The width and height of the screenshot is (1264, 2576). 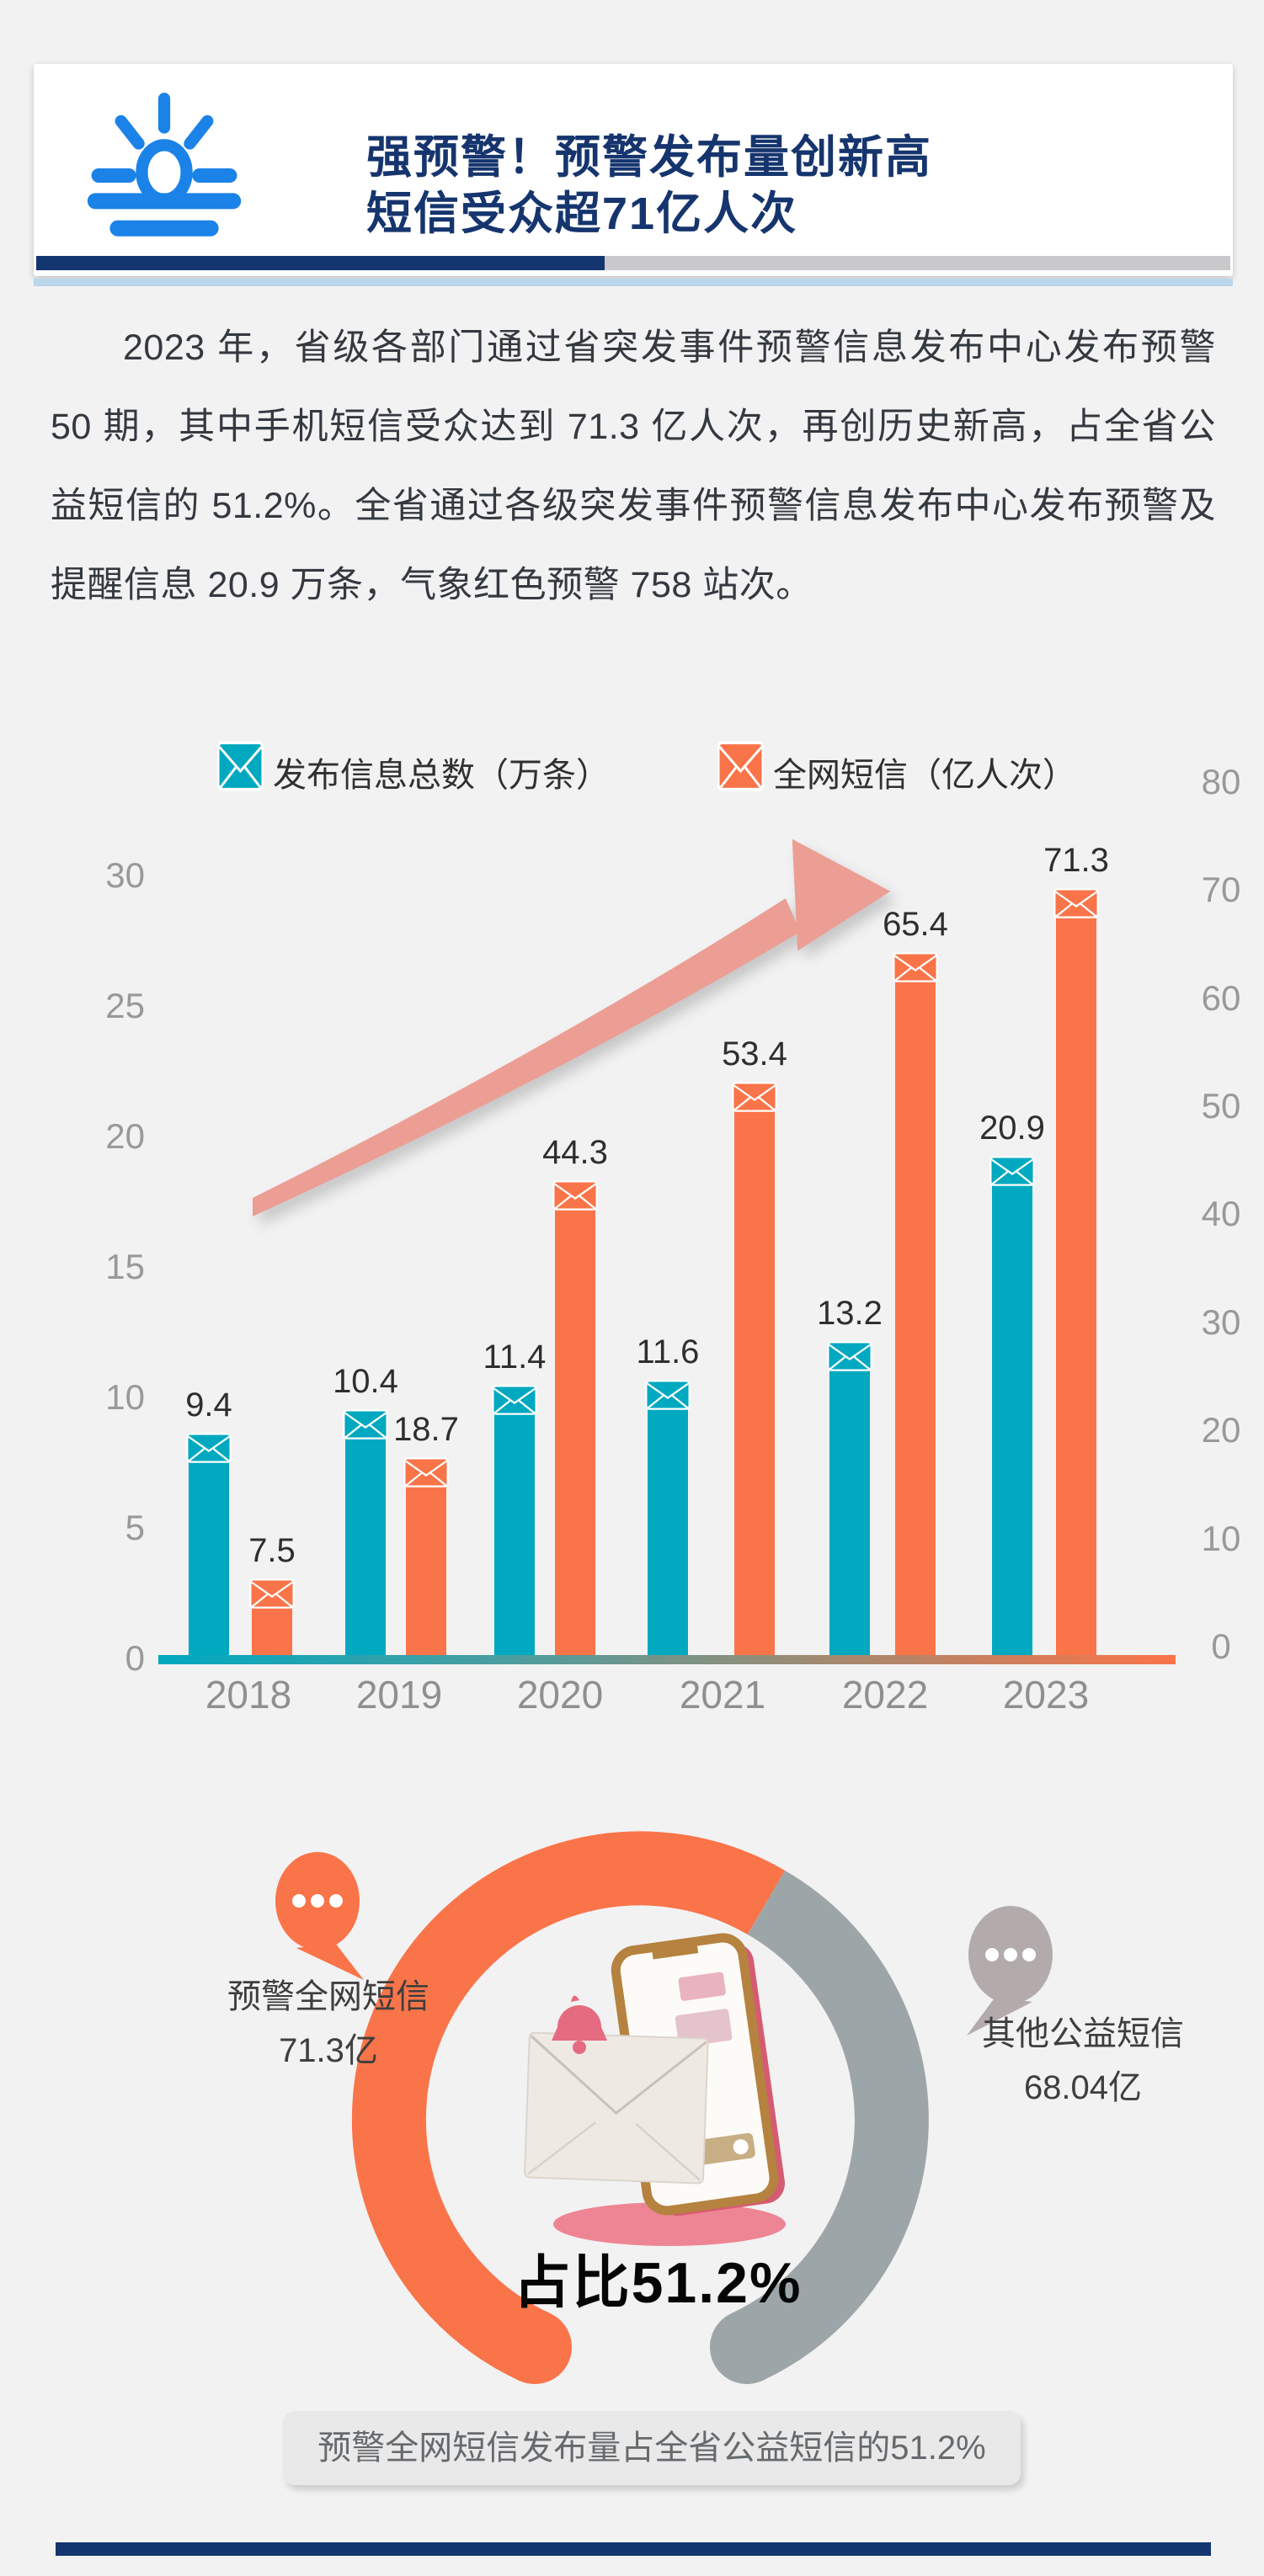 I want to click on phone-shadow, so click(x=669, y=2224).